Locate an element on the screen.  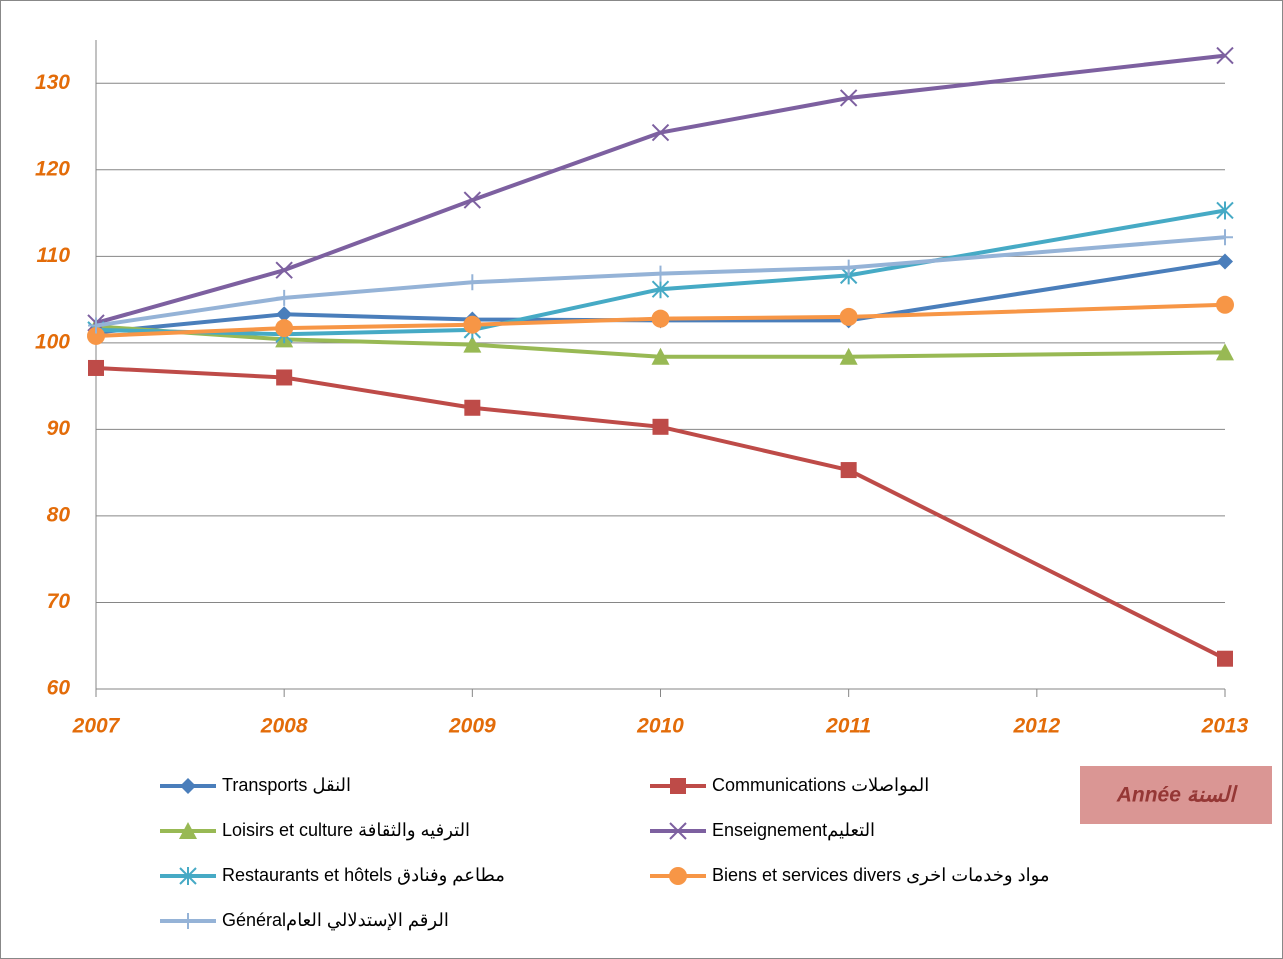
x-tick-label: 2012 is located at coordinates (1036, 726).